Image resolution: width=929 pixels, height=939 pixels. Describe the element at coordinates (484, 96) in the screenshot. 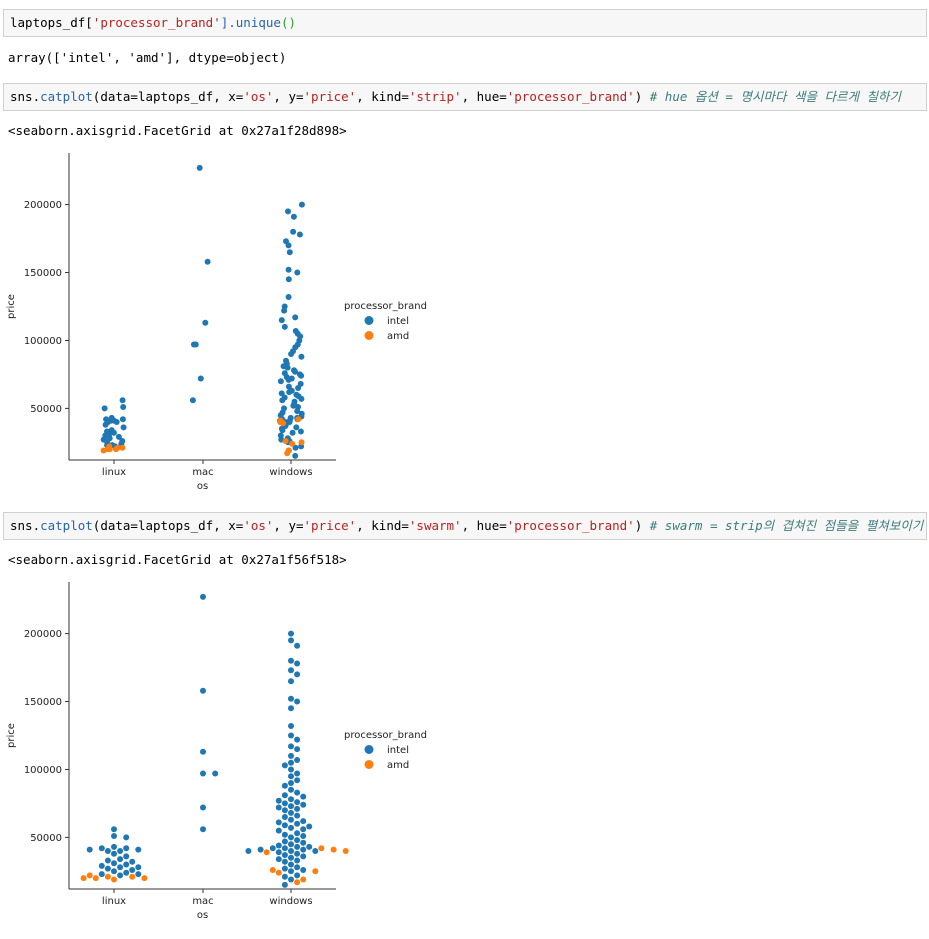

I see `code-token: , hue=` at that location.